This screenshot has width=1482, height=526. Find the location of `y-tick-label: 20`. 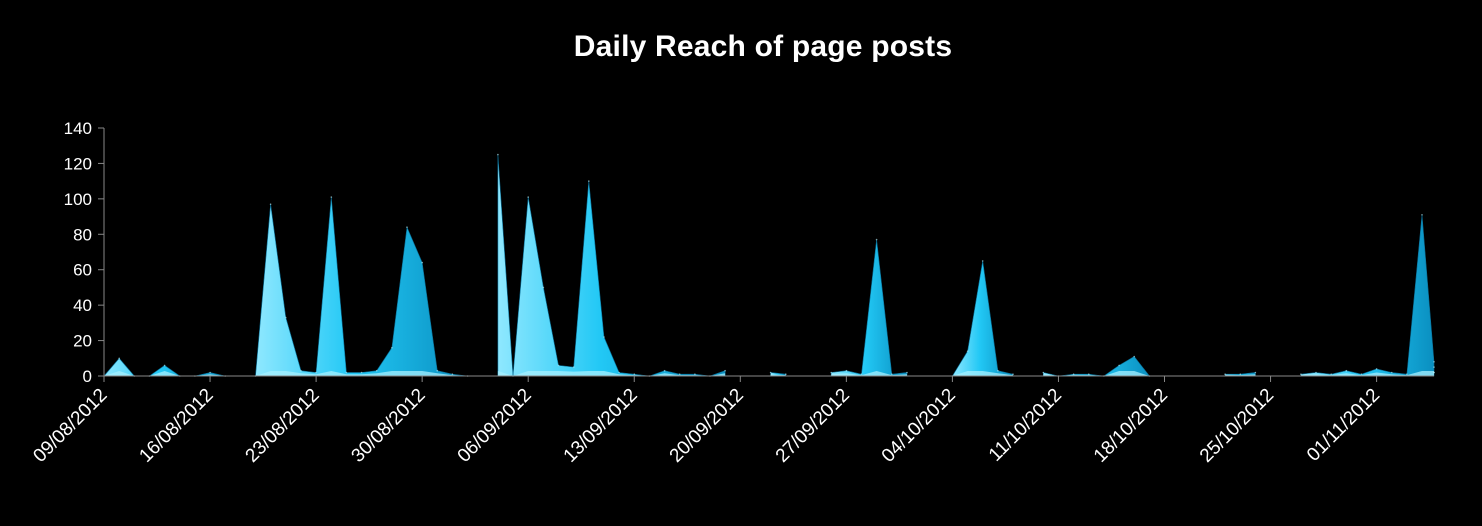

y-tick-label: 20 is located at coordinates (82, 341).